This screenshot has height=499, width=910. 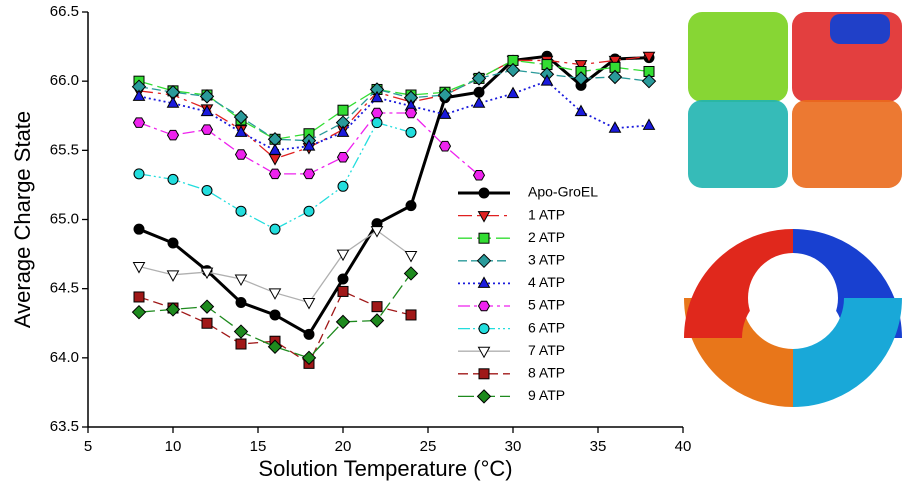 What do you see at coordinates (546, 282) in the screenshot?
I see `legend-label: 4 ATP` at bounding box center [546, 282].